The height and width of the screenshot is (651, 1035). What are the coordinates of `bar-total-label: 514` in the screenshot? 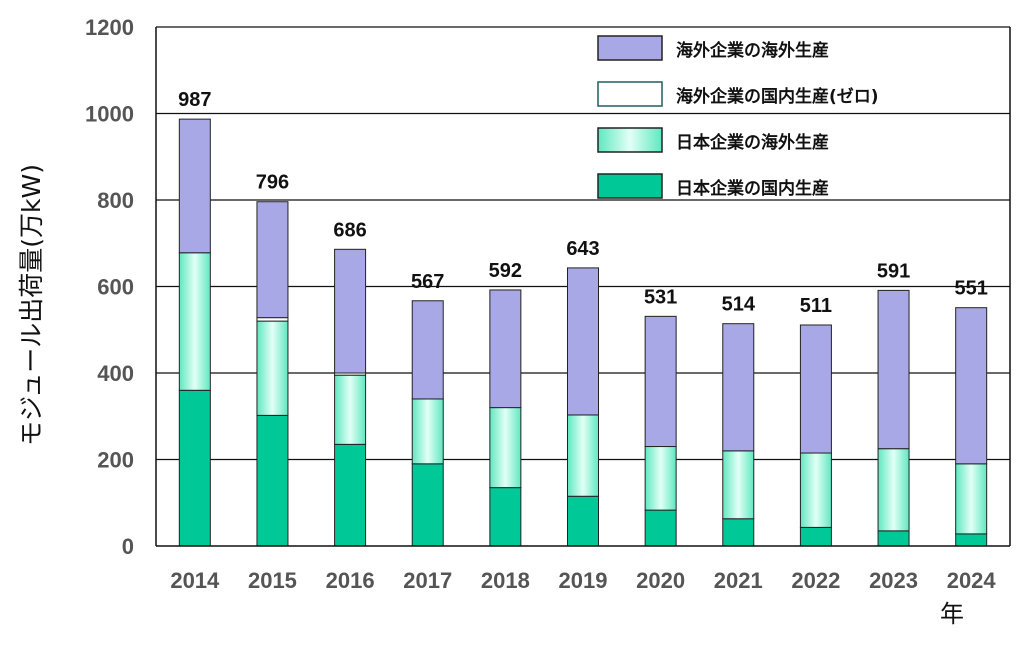 It's located at (739, 305).